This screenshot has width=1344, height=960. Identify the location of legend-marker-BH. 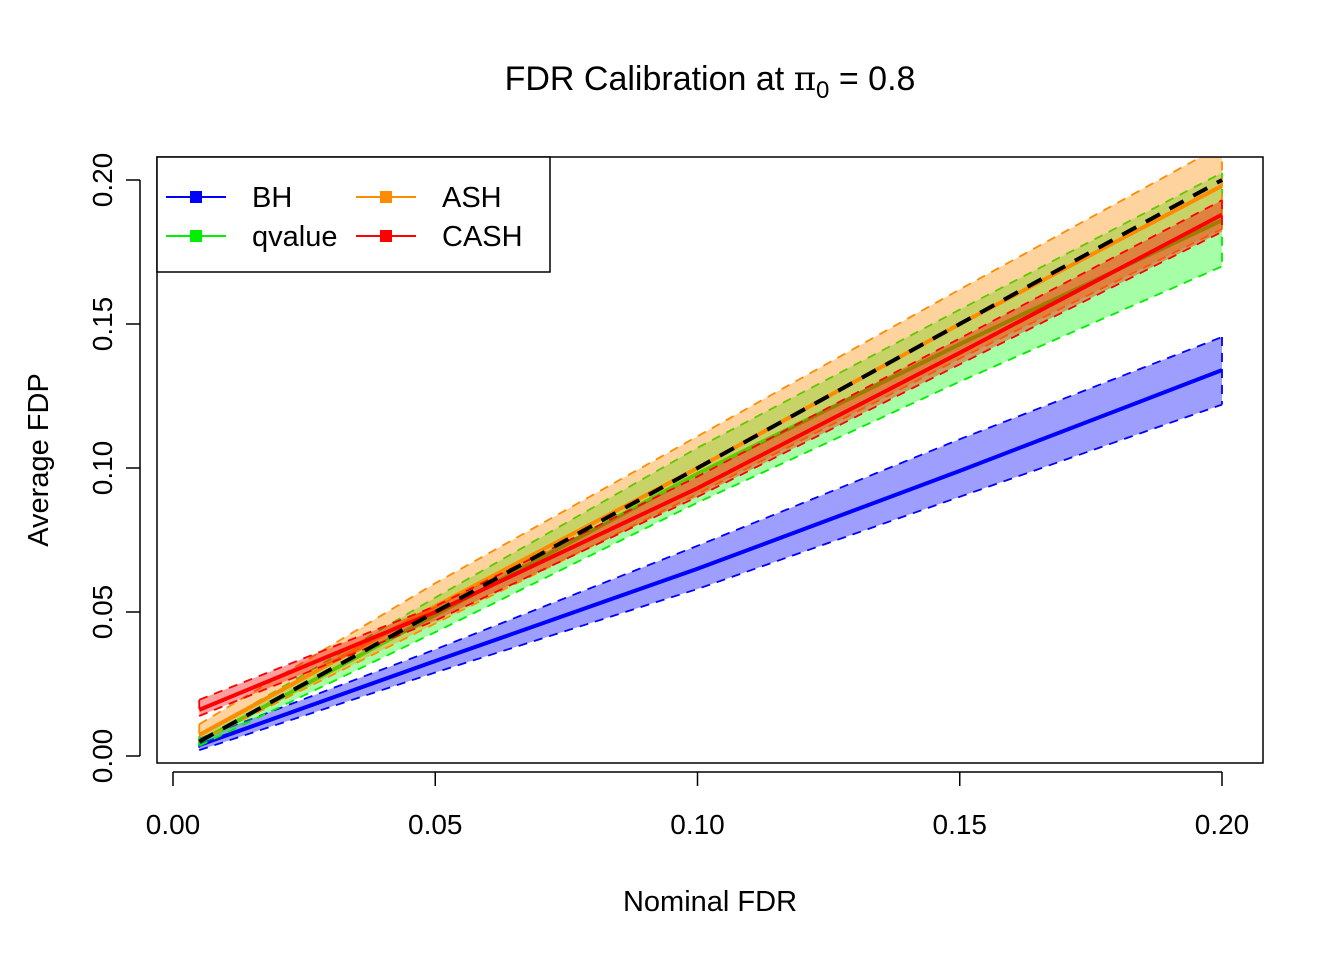
(196, 197).